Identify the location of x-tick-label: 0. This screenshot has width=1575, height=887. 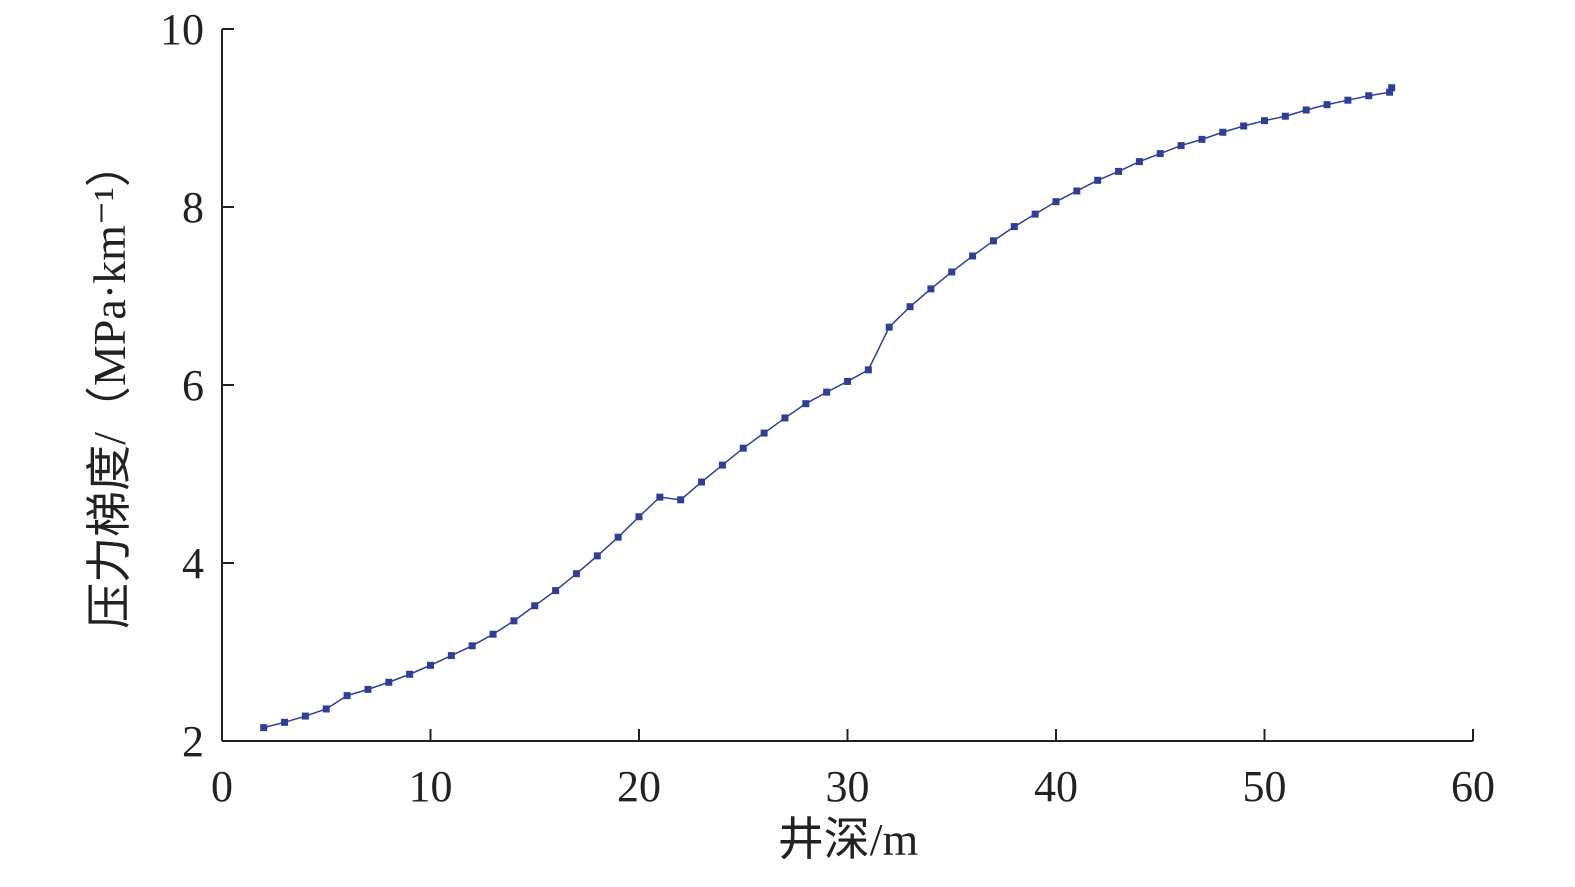
(222, 786).